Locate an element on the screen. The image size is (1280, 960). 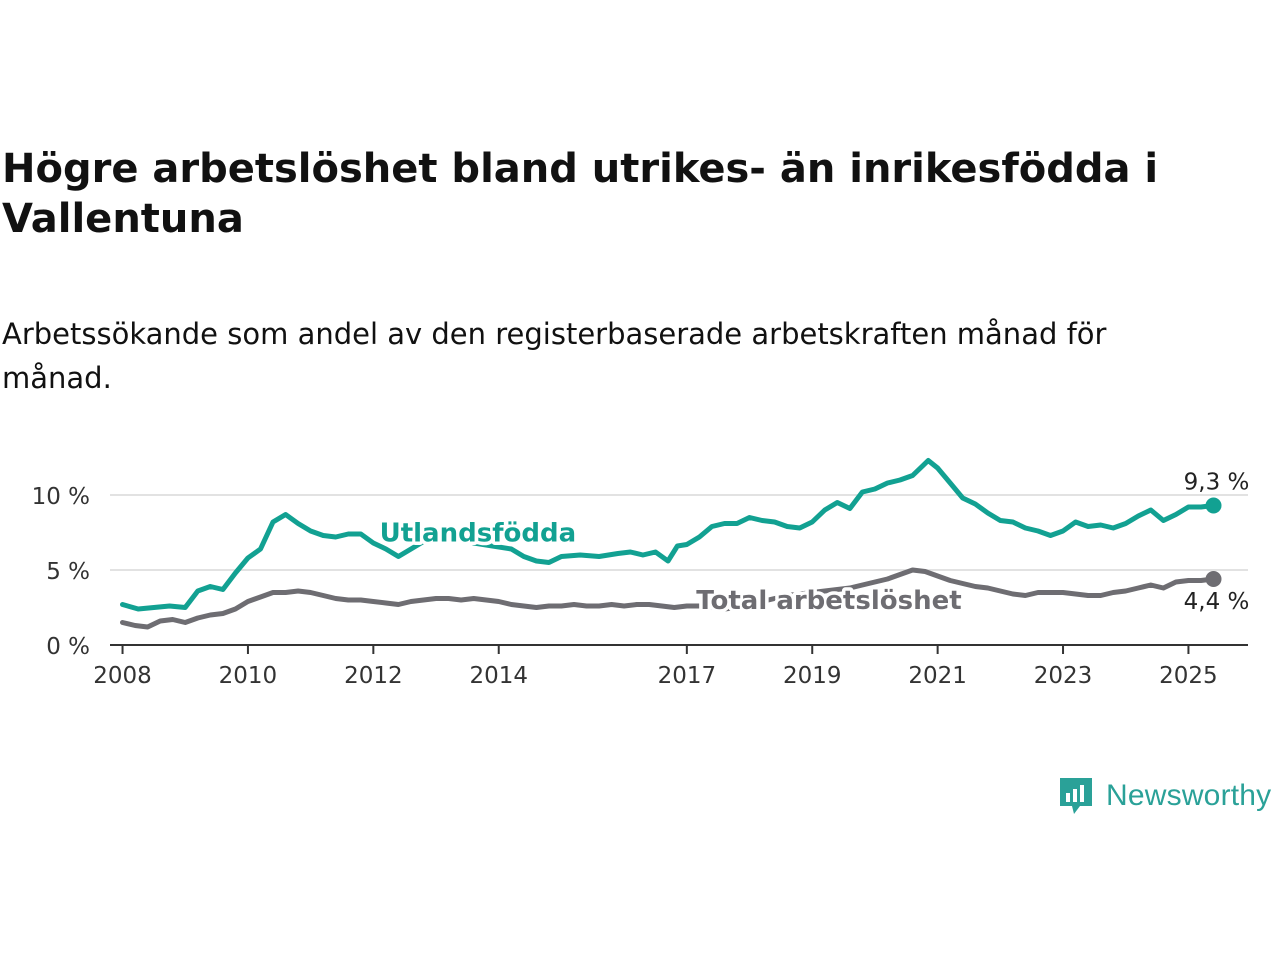
y-axis: 0 % 5 % 10 % is located at coordinates (61, 572).